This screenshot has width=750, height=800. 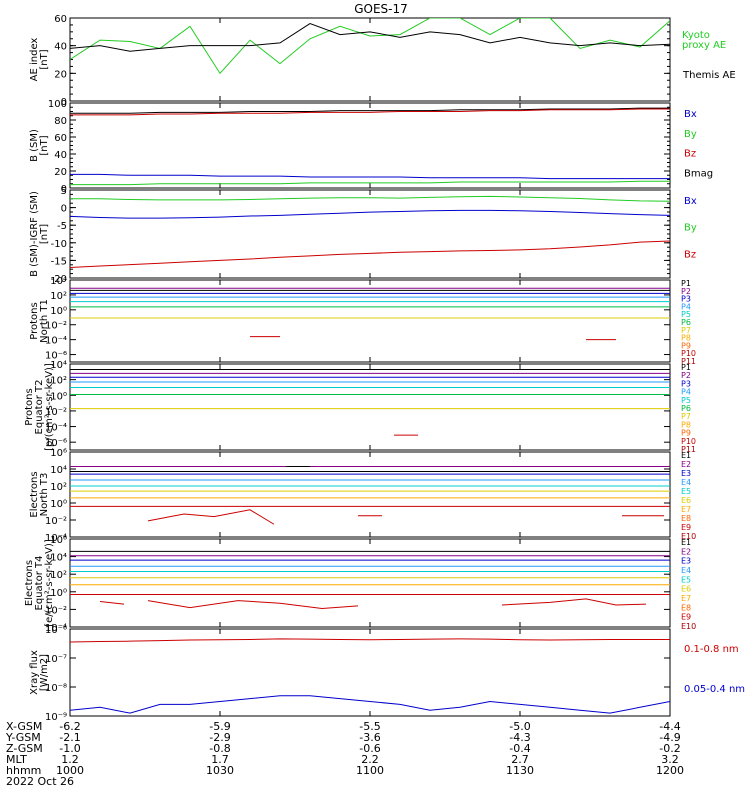 I want to click on legend-item: E2, so click(x=686, y=551).